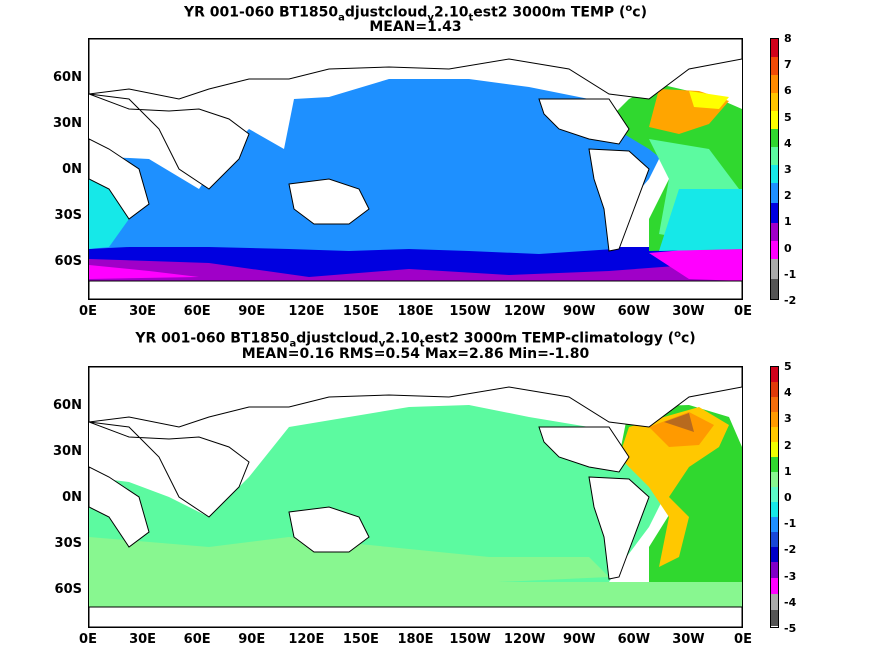 Image resolution: width=875 pixels, height=656 pixels. Describe the element at coordinates (360, 639) in the screenshot. I see `panel2-lon-label: 150E` at that location.